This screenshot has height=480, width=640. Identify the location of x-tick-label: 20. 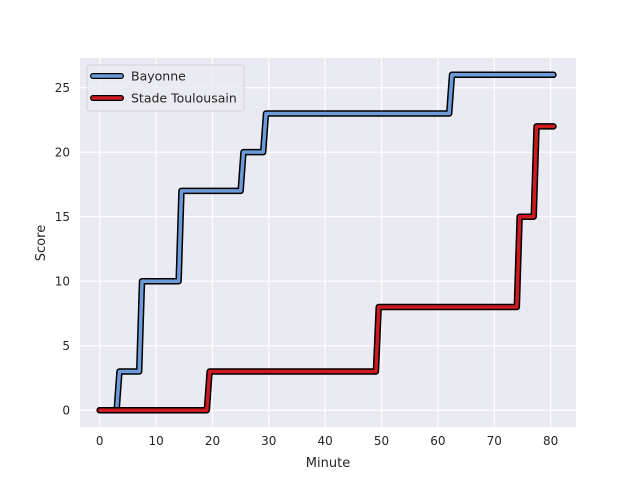
(212, 441).